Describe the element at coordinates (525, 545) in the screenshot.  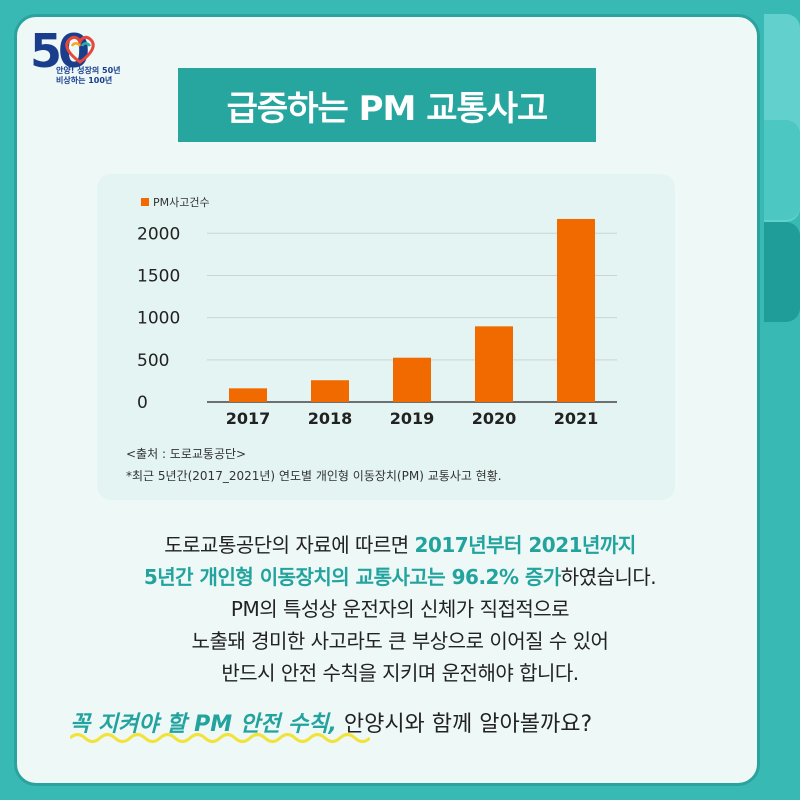
I see `paragraph-highlight-1: 2017년부터 2021년까지` at that location.